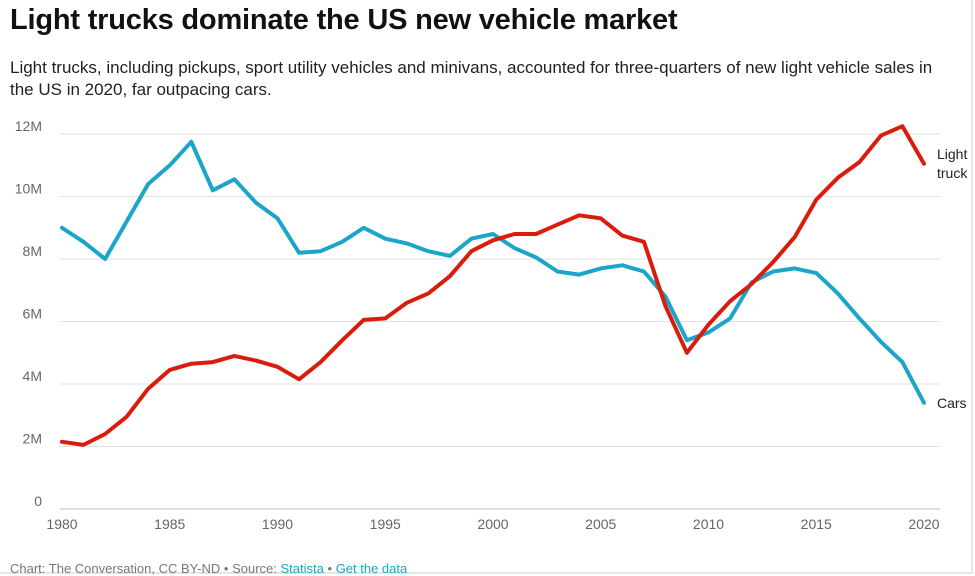  Describe the element at coordinates (600, 524) in the screenshot. I see `x-tick-label: 2005` at that location.